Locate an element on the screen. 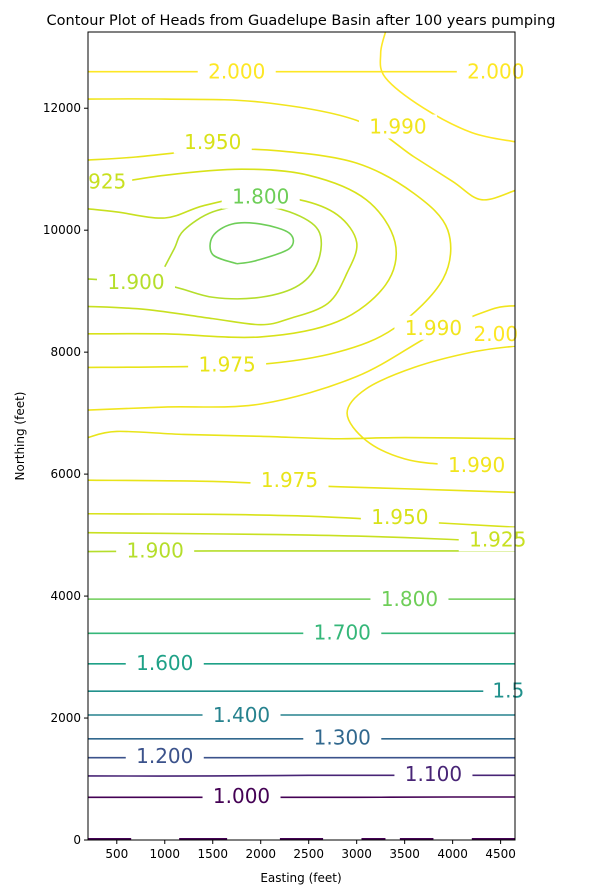 The image size is (602, 894). contour-label: 1.000 is located at coordinates (241, 796).